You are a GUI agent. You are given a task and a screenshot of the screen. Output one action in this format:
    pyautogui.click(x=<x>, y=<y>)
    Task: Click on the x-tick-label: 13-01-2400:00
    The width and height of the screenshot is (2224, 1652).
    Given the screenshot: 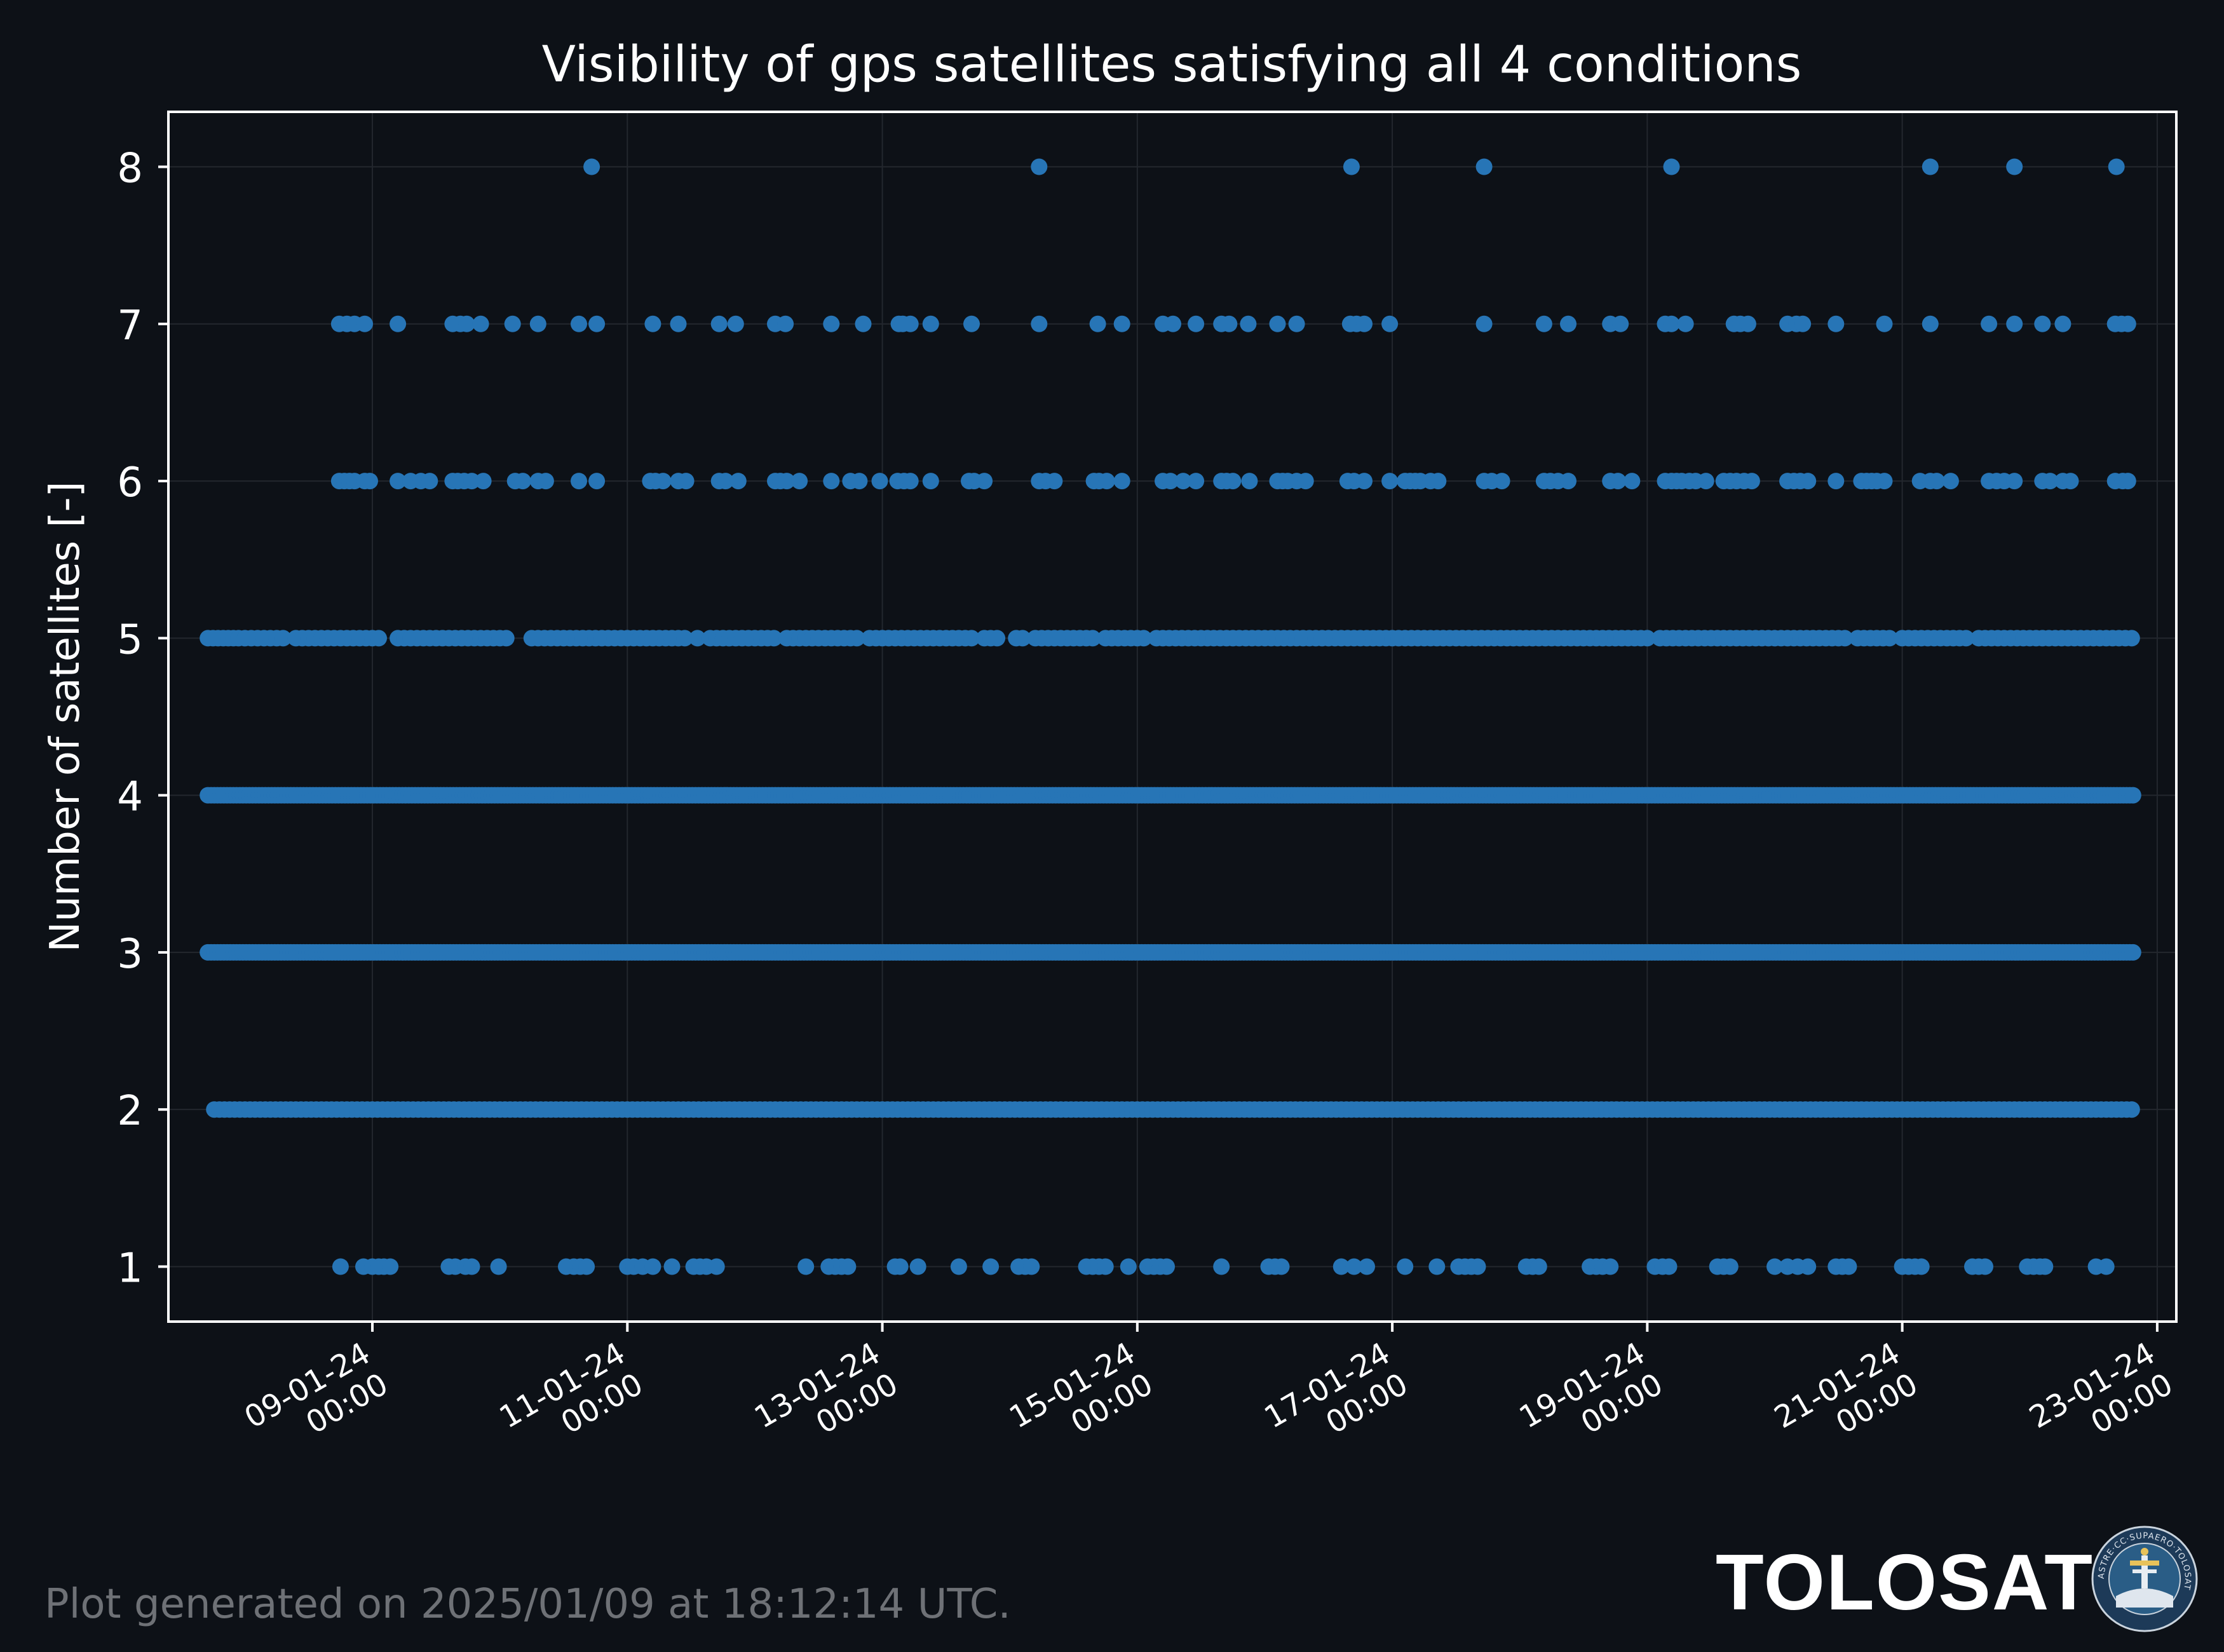 What is the action you would take?
    pyautogui.click(x=826, y=1401)
    